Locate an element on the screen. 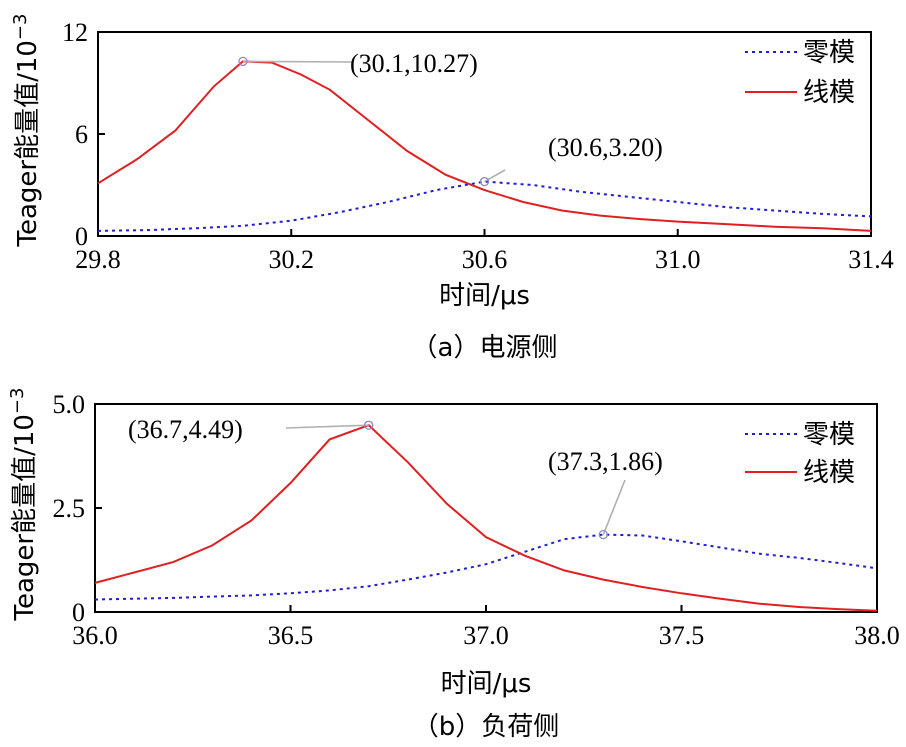 The width and height of the screenshot is (906, 747). x-tick-label: 31.0 is located at coordinates (678, 259).